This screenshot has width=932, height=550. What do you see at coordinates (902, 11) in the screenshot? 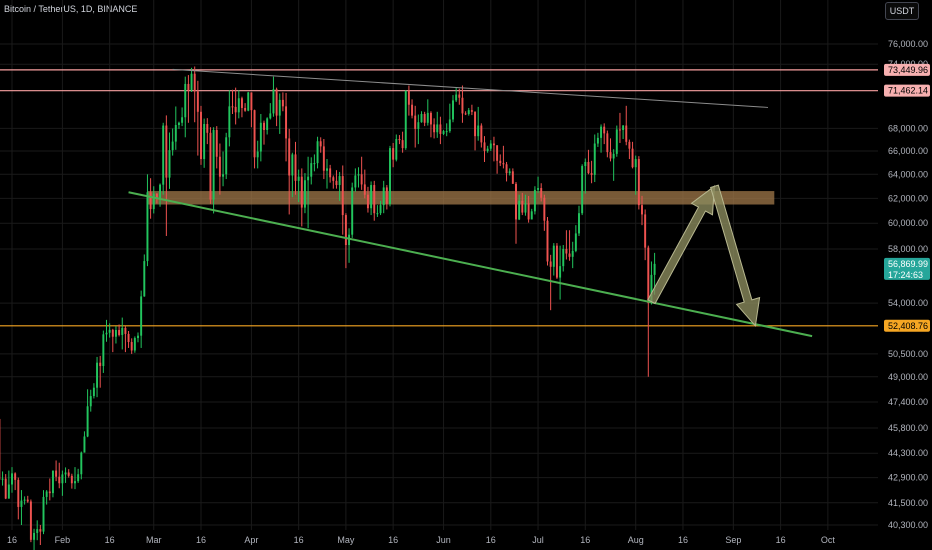
I see `currency-button: USDT` at bounding box center [902, 11].